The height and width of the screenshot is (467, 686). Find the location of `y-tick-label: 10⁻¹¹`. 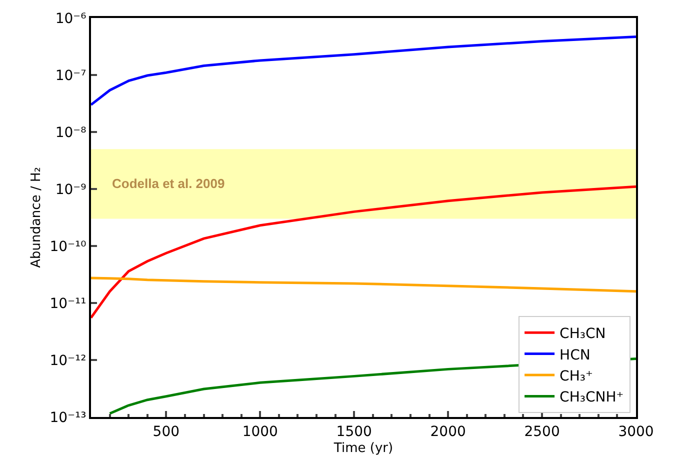

y-tick-label: 10⁻¹¹ is located at coordinates (68, 304).